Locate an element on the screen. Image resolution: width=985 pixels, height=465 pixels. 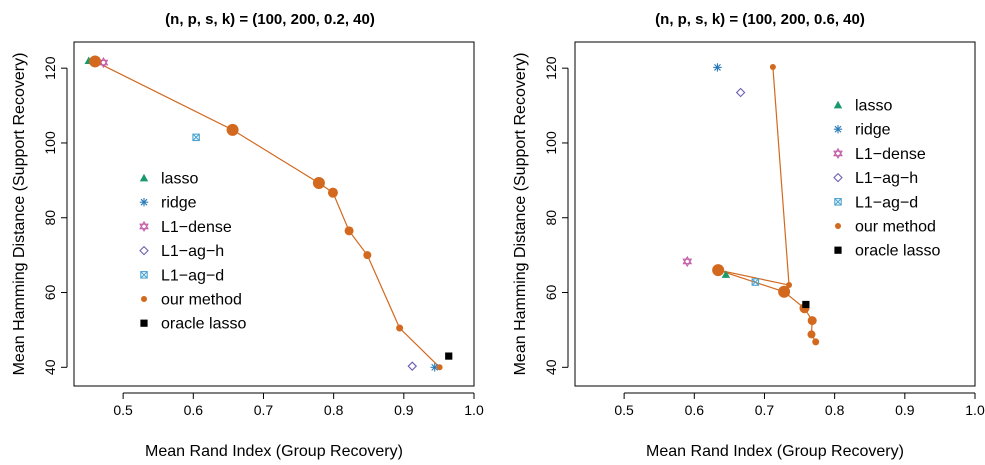
legend-item-ridge: ridge is located at coordinates (862, 130).